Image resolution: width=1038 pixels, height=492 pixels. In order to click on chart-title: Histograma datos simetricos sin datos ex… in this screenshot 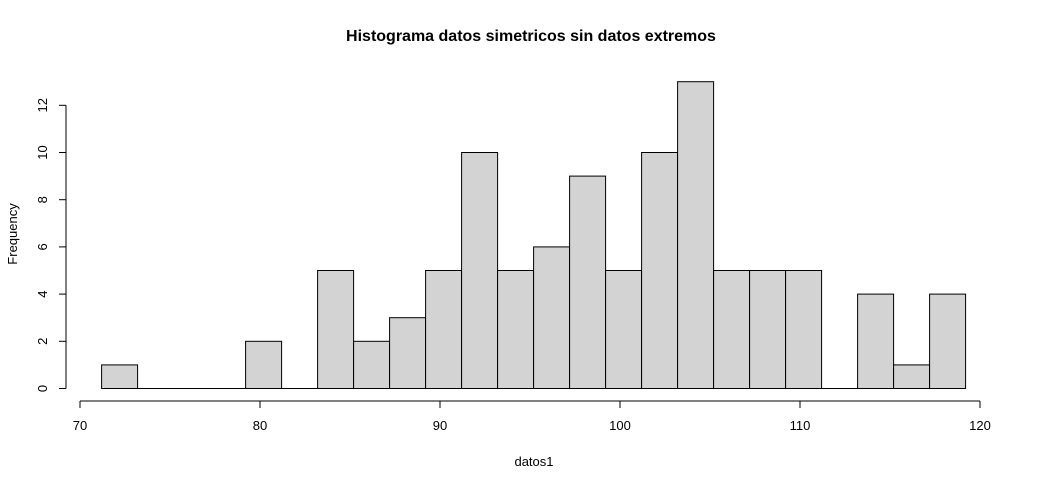, I will do `click(531, 36)`.